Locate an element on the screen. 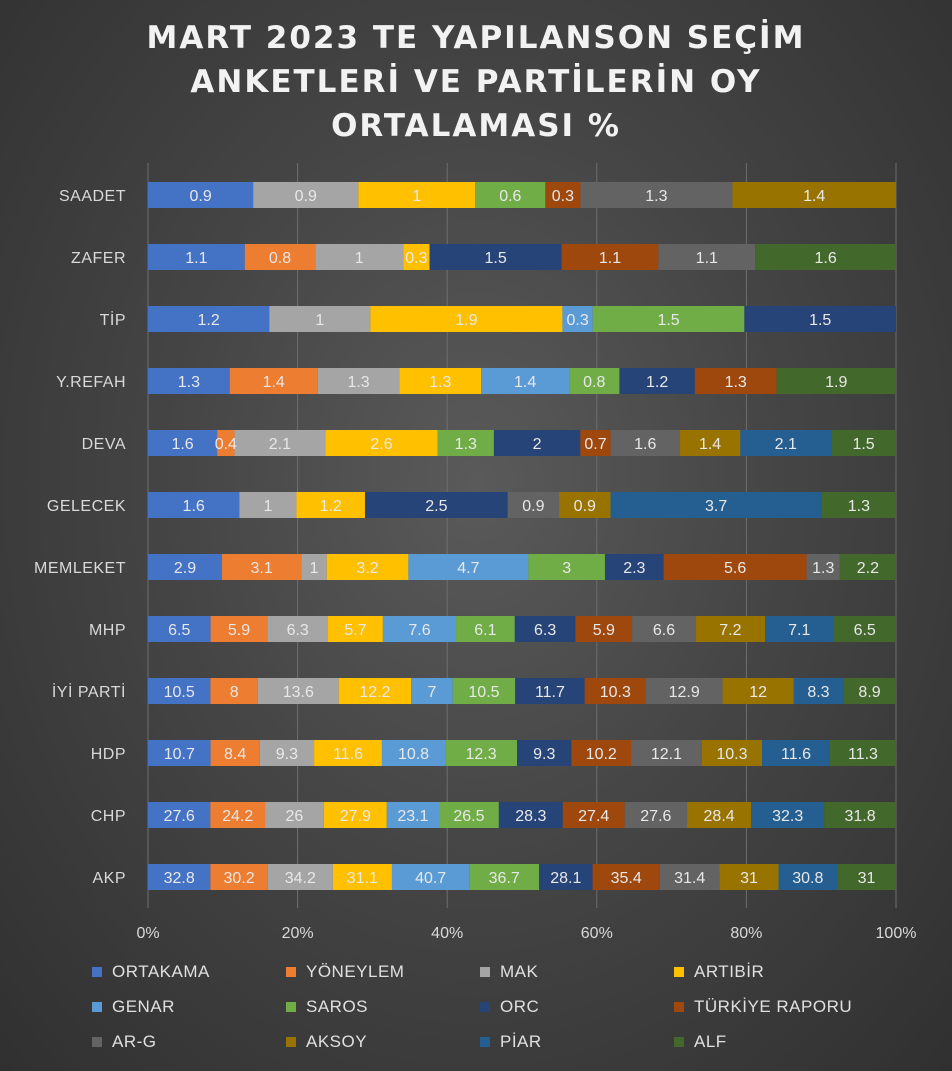 The height and width of the screenshot is (1071, 952). legend-item: TÜRKİYE RAPORU is located at coordinates (794, 1007).